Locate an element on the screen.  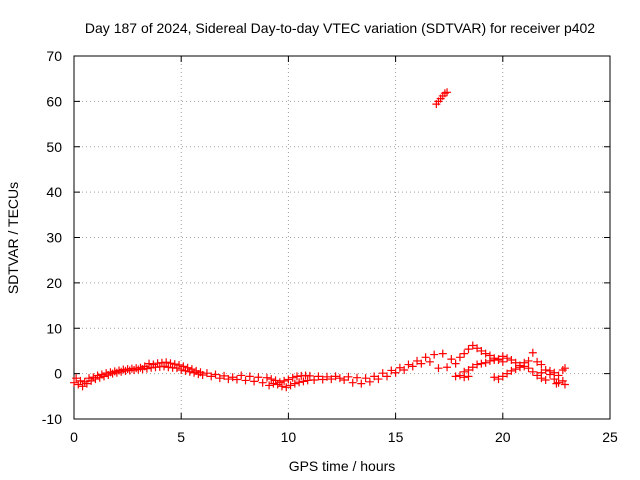
x-tick-label: 10 is located at coordinates (289, 437).